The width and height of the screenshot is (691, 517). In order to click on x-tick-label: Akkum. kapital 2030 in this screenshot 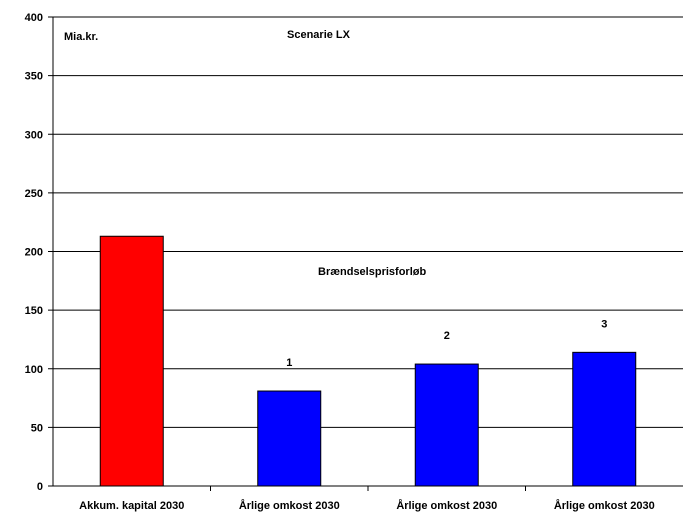, I will do `click(131, 506)`.